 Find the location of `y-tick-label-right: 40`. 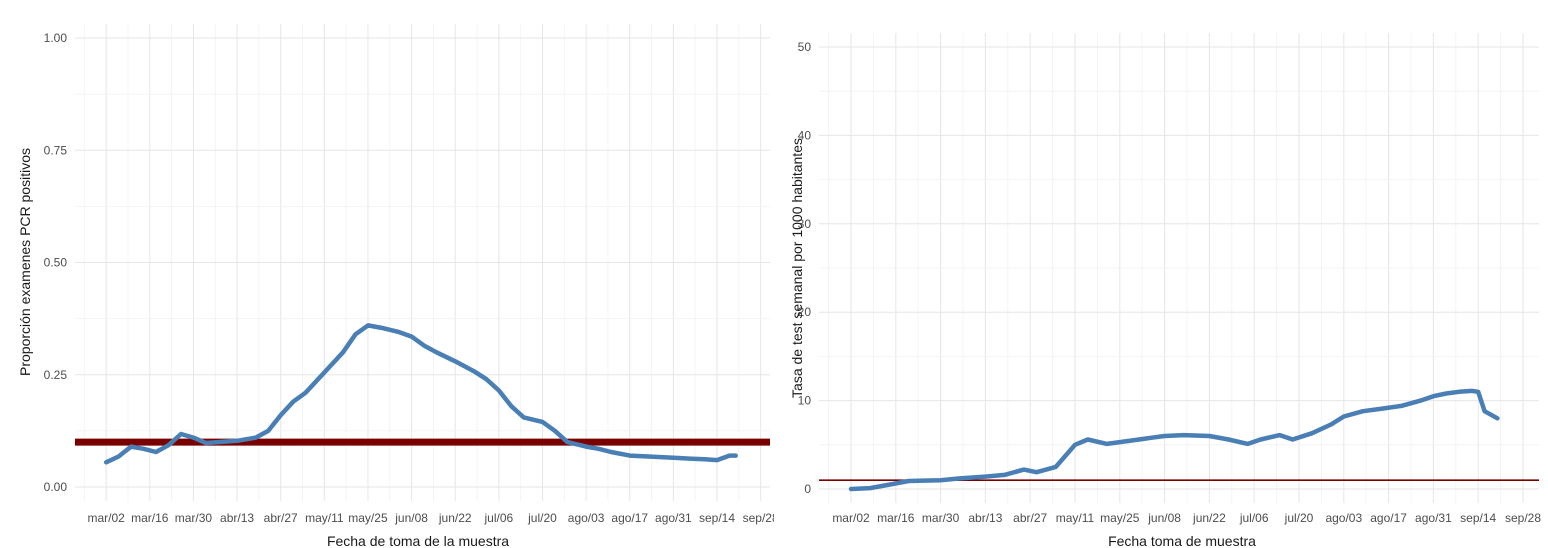

y-tick-label-right: 40 is located at coordinates (805, 135).